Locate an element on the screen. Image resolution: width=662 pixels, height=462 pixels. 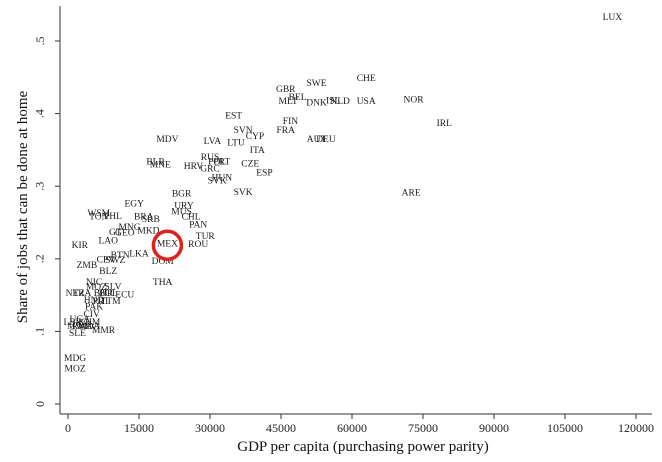
country-label-ttm: TTM is located at coordinates (111, 302).